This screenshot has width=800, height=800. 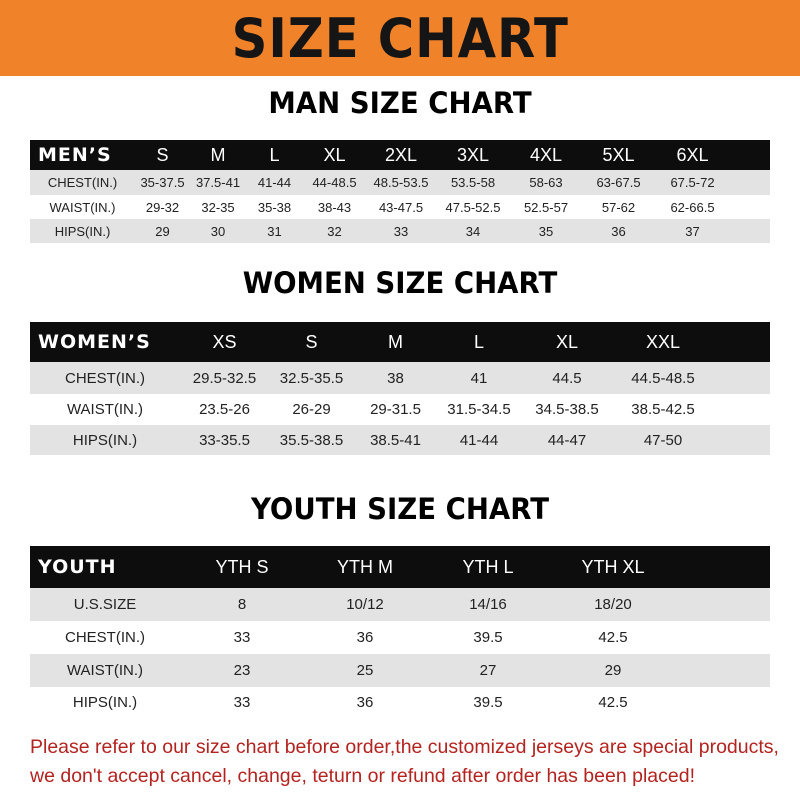 What do you see at coordinates (105, 342) in the screenshot?
I see `women-header-label: WOMEN’S` at bounding box center [105, 342].